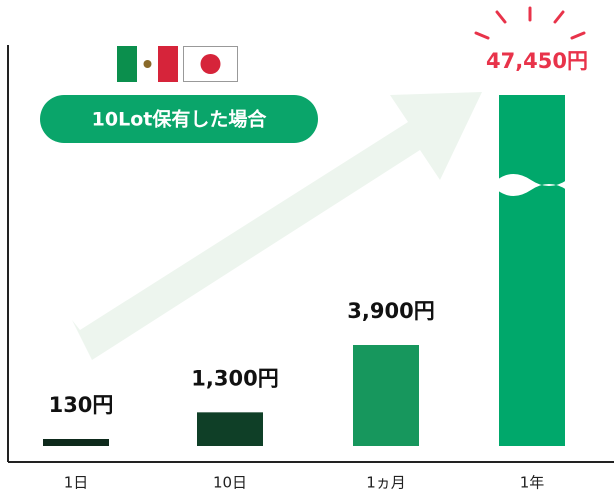 This screenshot has width=614, height=499. Describe the element at coordinates (234, 378) in the screenshot. I see `value-label: 1,300円` at that location.